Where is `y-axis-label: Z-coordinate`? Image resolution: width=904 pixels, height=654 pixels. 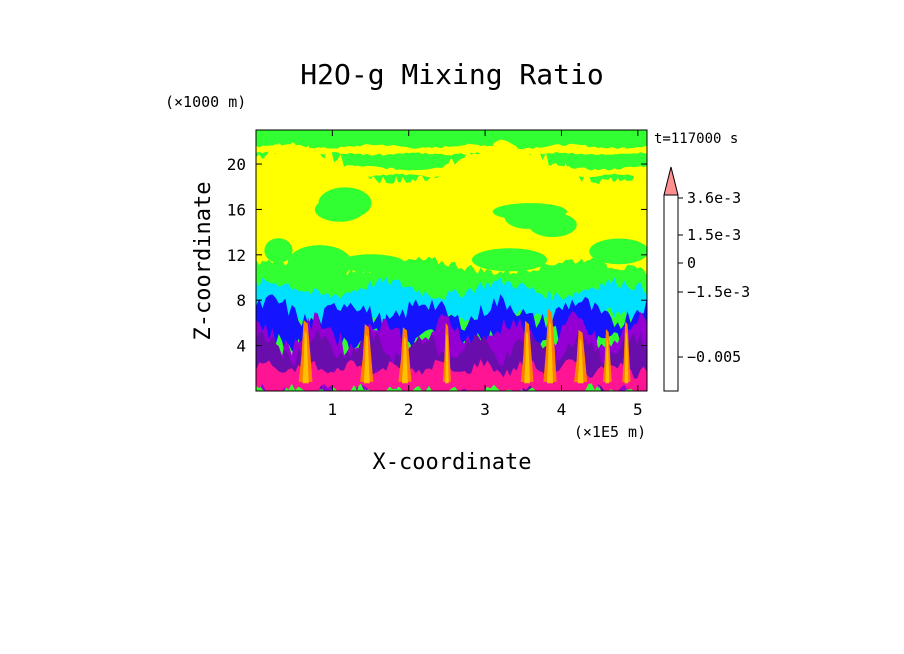 y-axis-label: Z-coordinate is located at coordinates (203, 261).